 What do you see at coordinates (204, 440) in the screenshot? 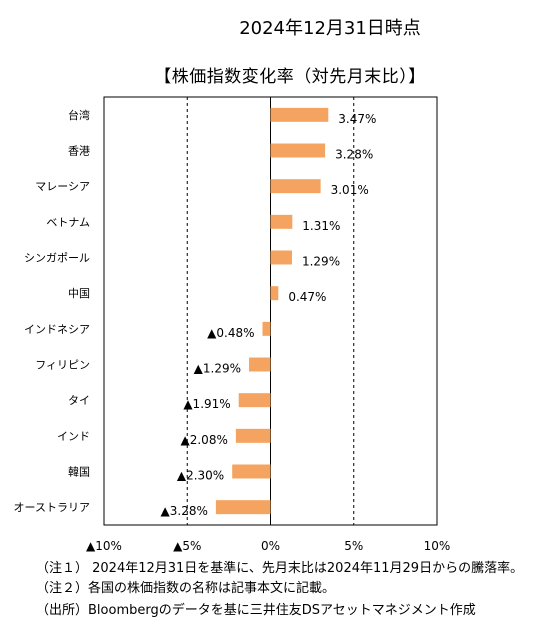
I see `value-label: ▲2.08%` at bounding box center [204, 440].